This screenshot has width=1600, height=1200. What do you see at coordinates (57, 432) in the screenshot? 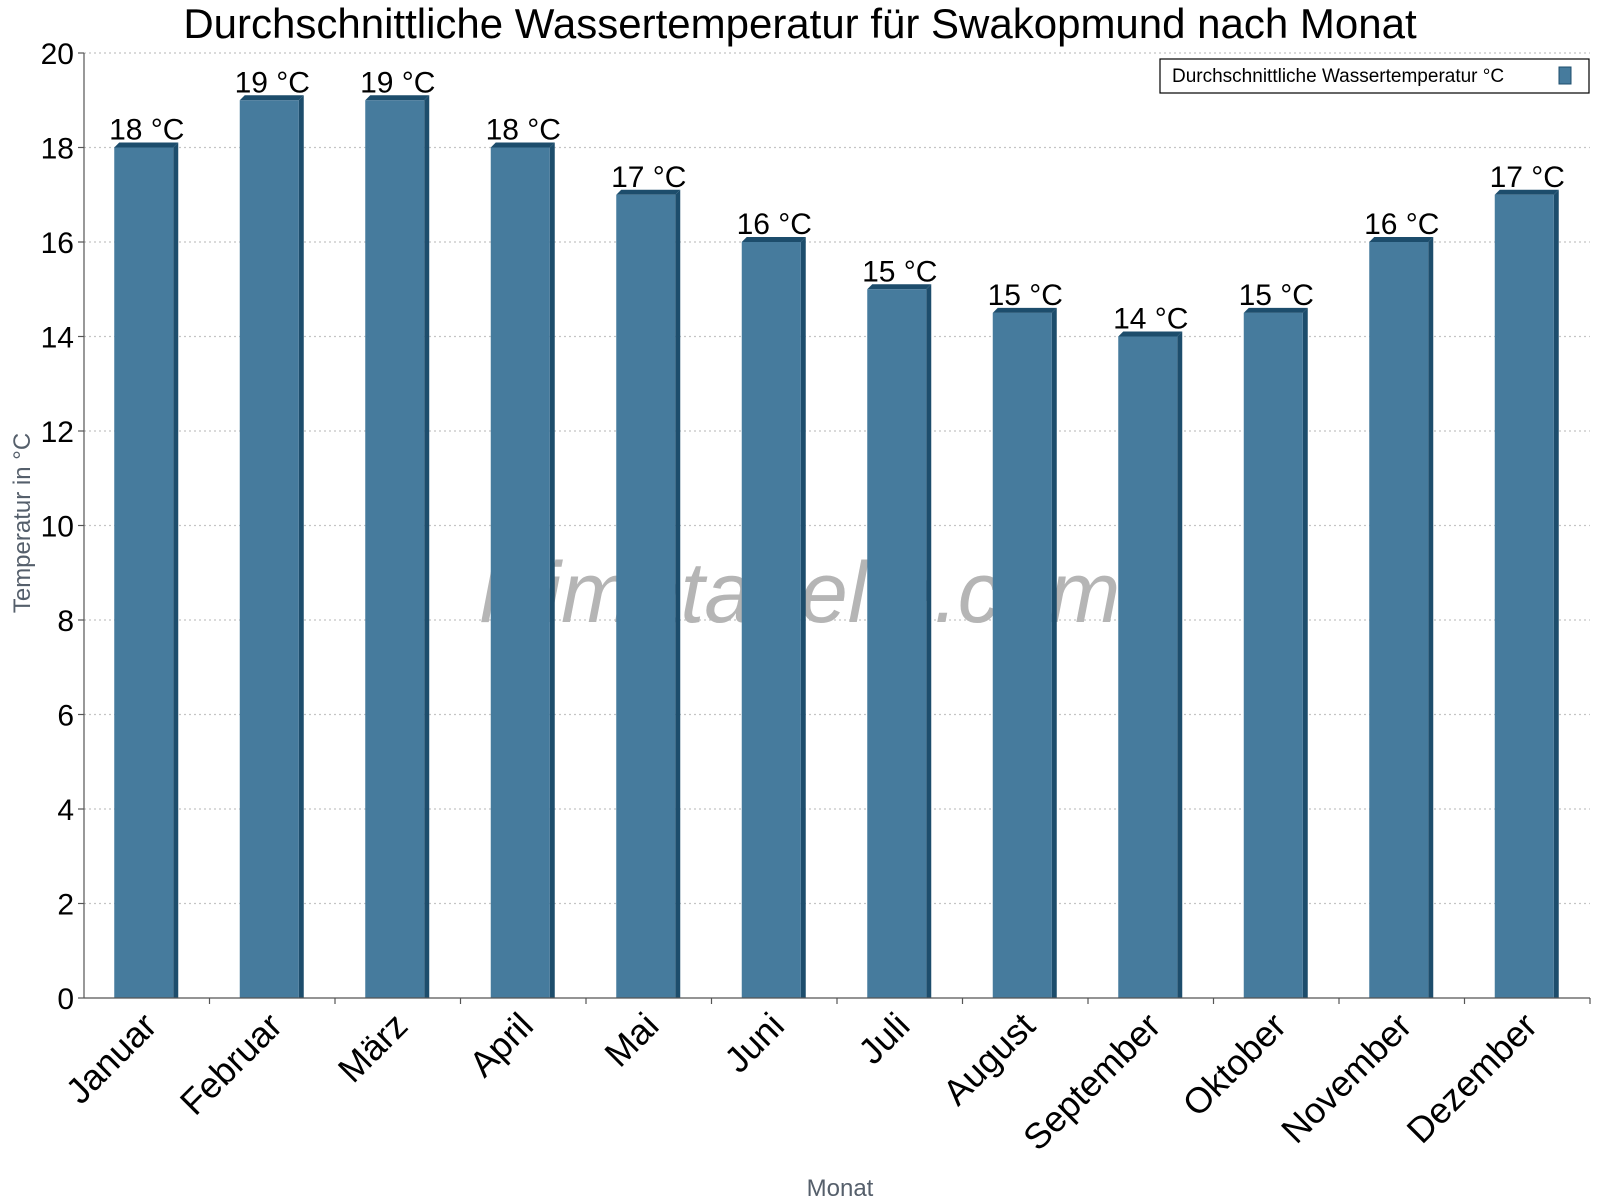
I see `y-tick-label-12: 12` at bounding box center [57, 432].